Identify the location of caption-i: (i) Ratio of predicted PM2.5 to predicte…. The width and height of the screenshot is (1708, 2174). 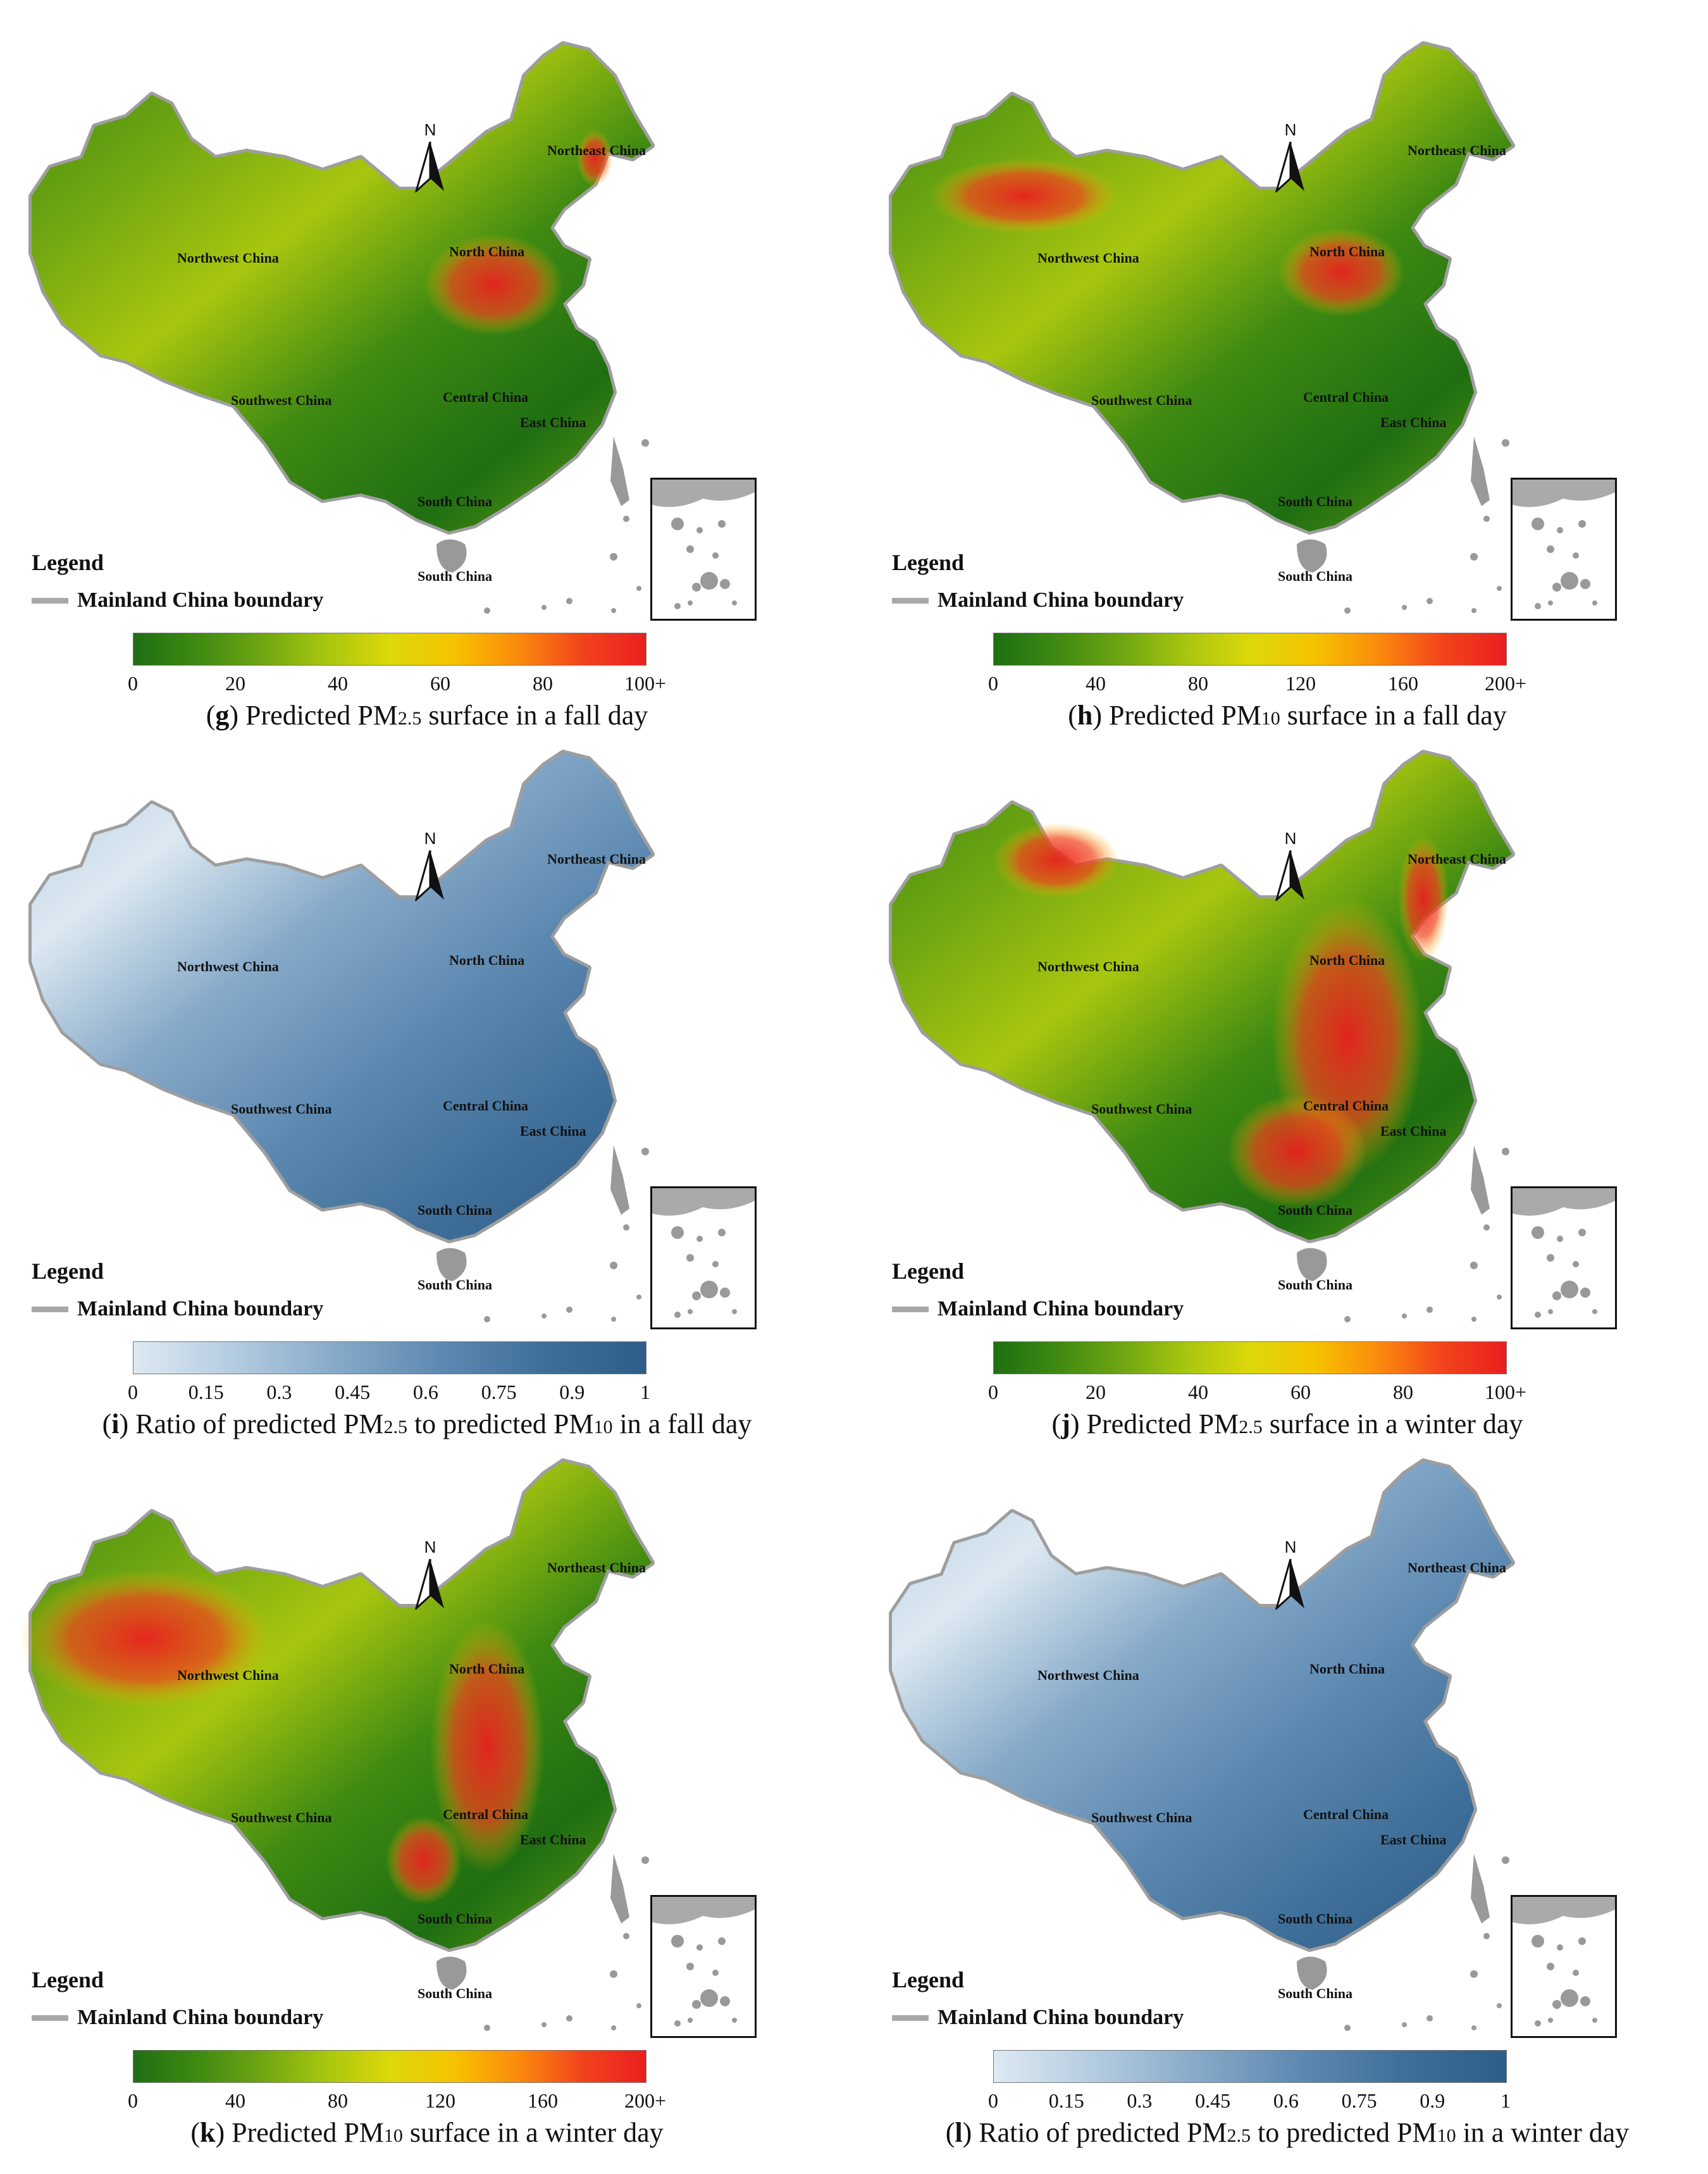
(427, 1423).